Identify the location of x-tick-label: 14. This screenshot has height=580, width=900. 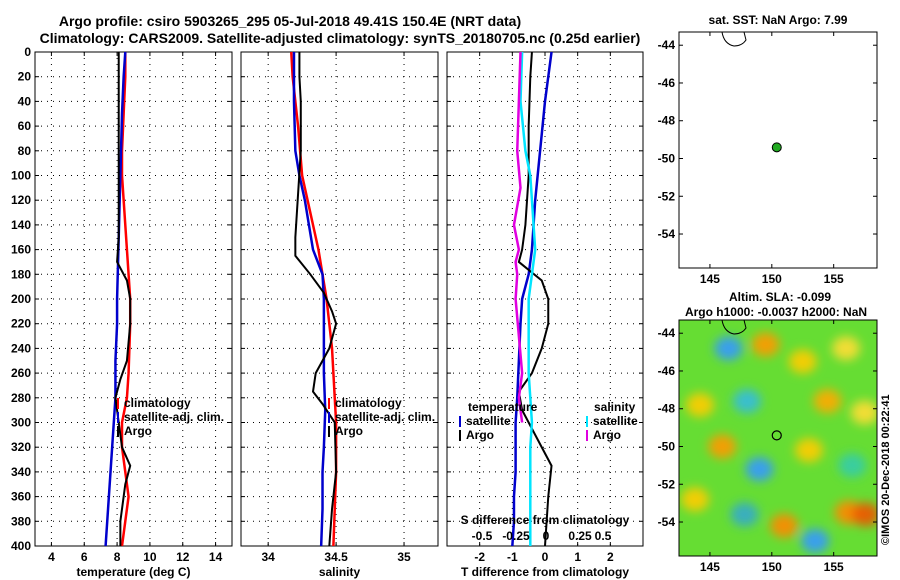
(216, 557).